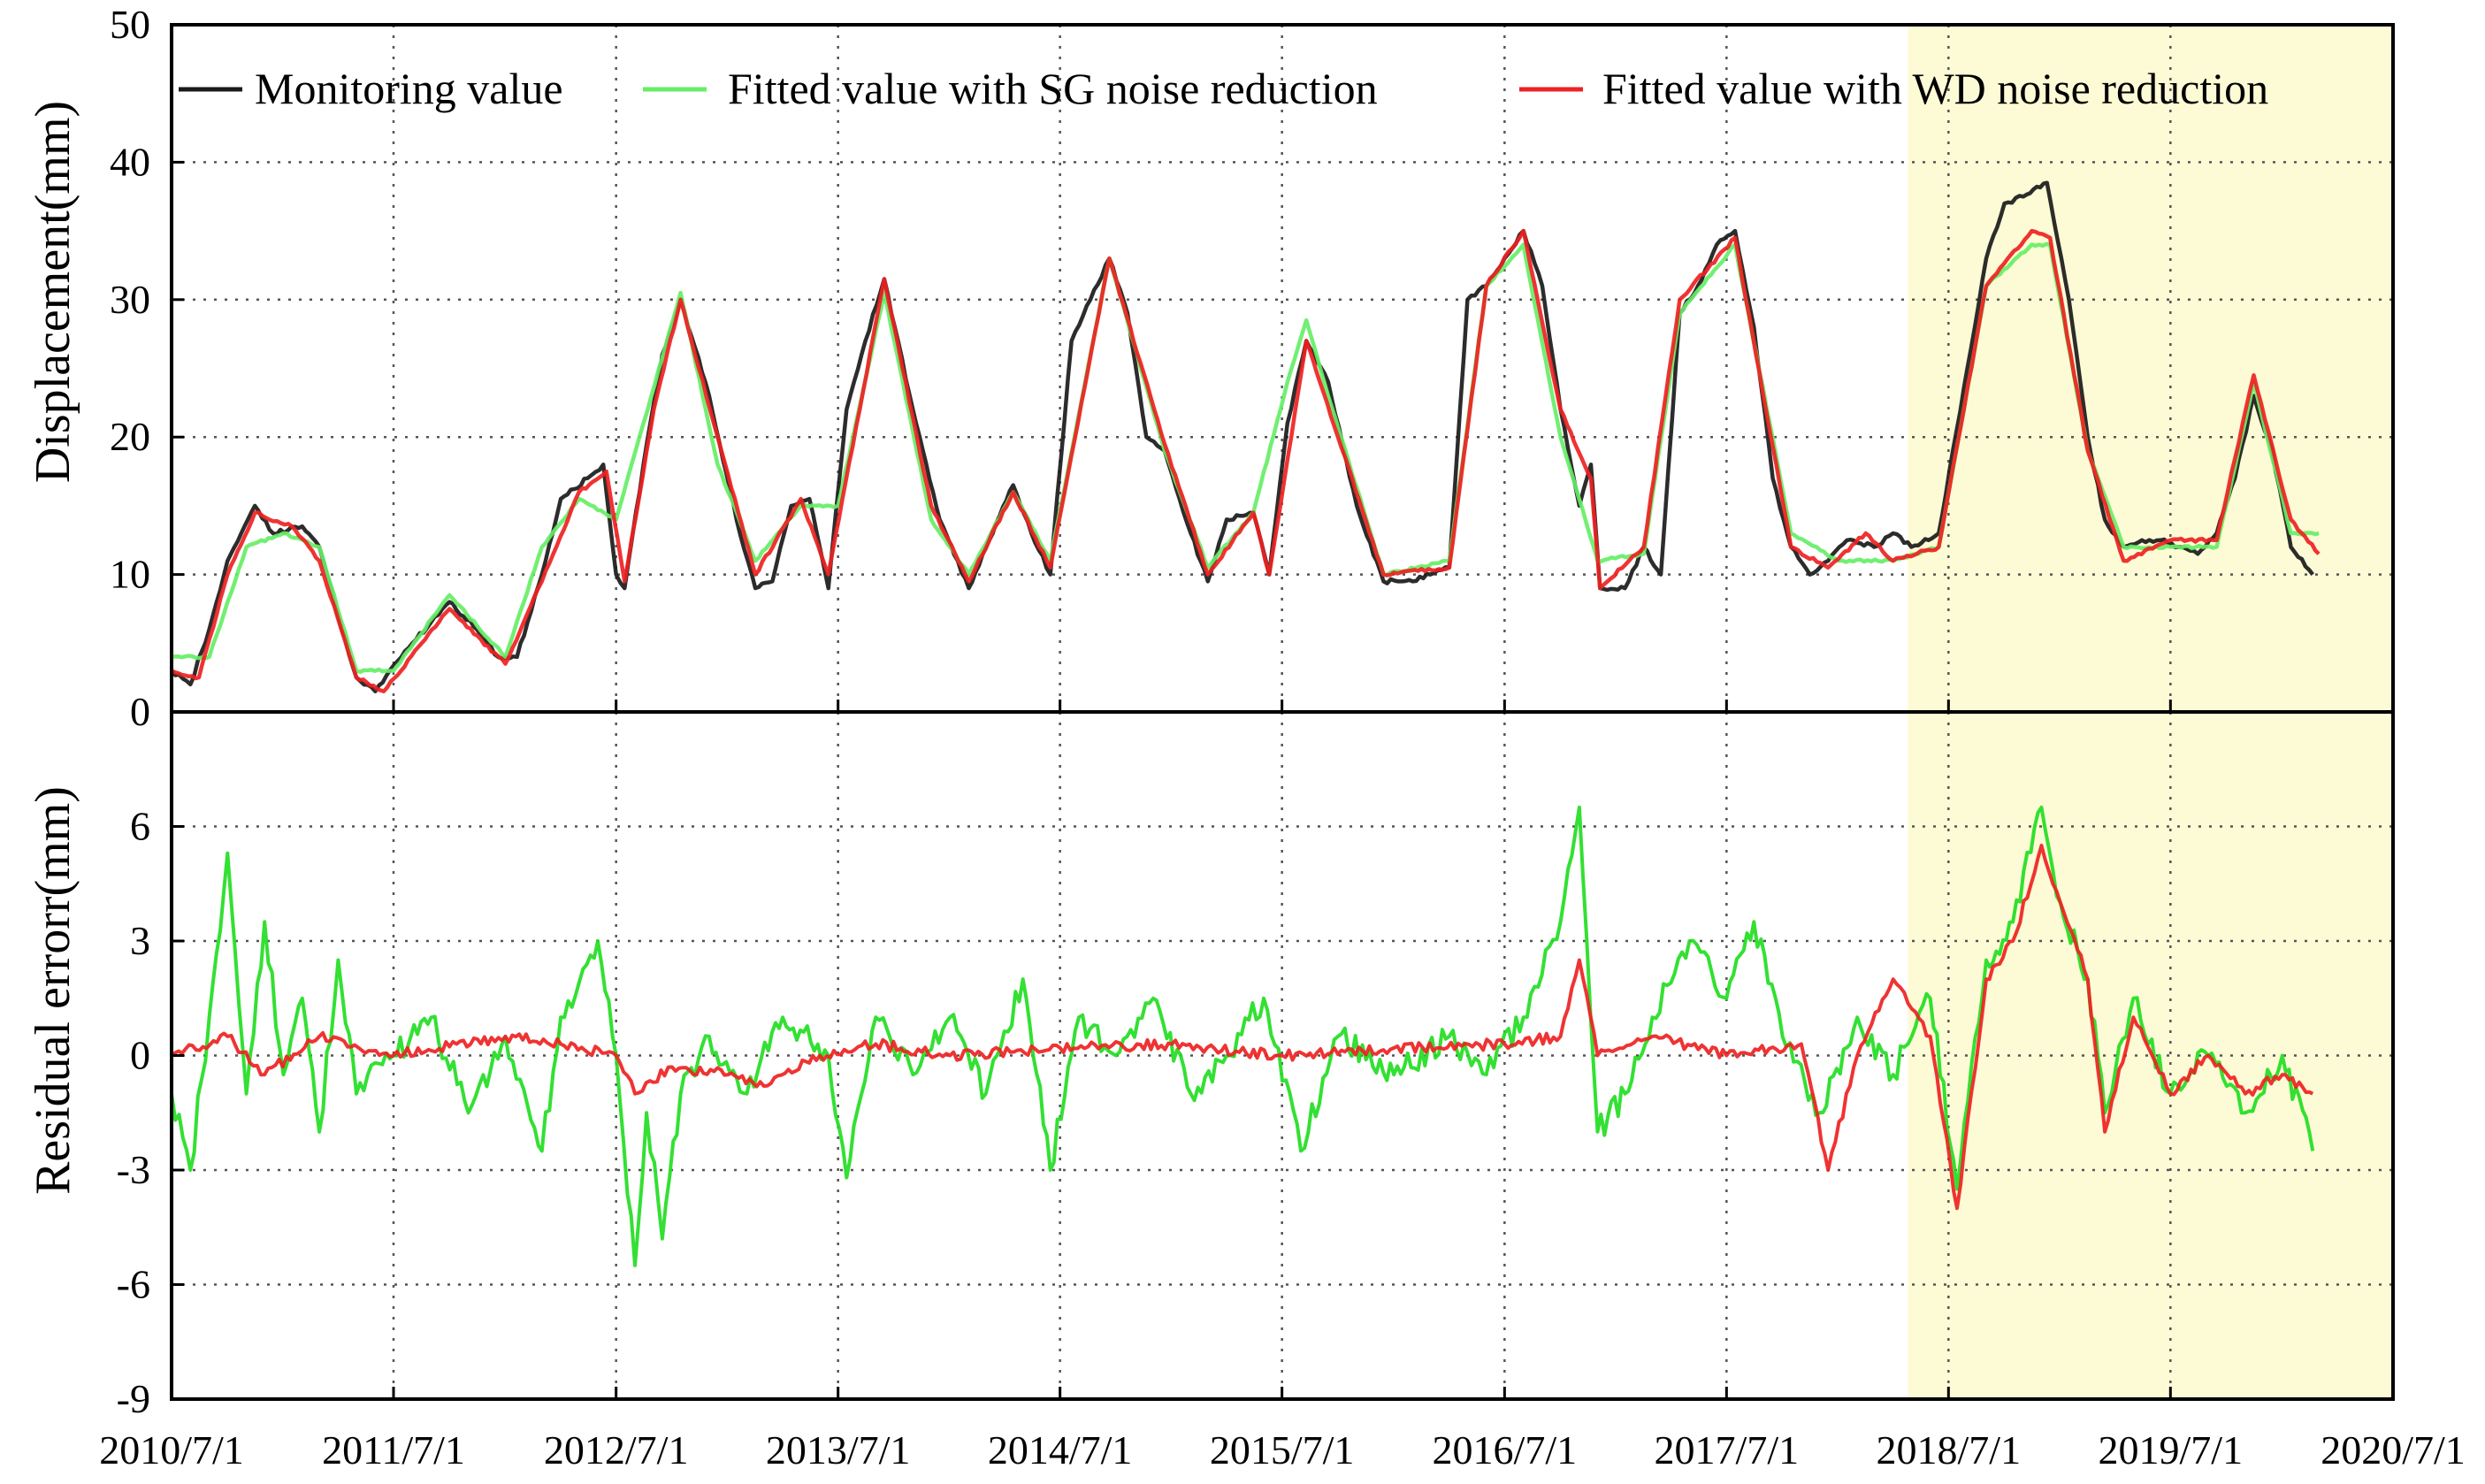 Image resolution: width=2485 pixels, height=1484 pixels. I want to click on bottom-y-tick-label: -3, so click(133, 1169).